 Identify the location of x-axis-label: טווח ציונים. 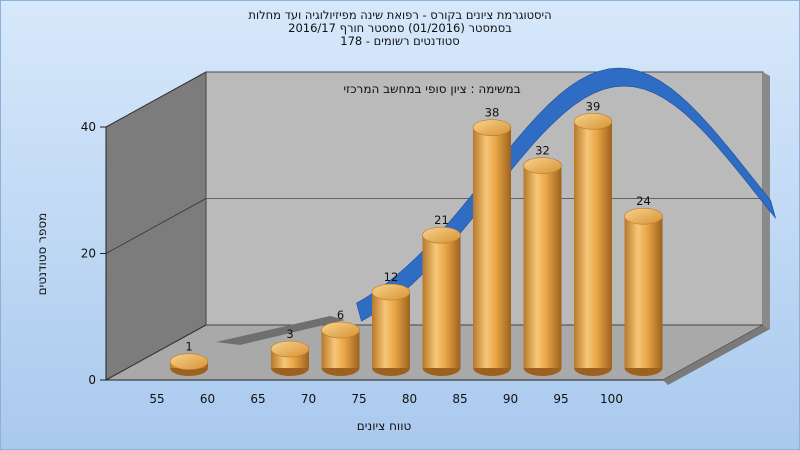
(384, 426).